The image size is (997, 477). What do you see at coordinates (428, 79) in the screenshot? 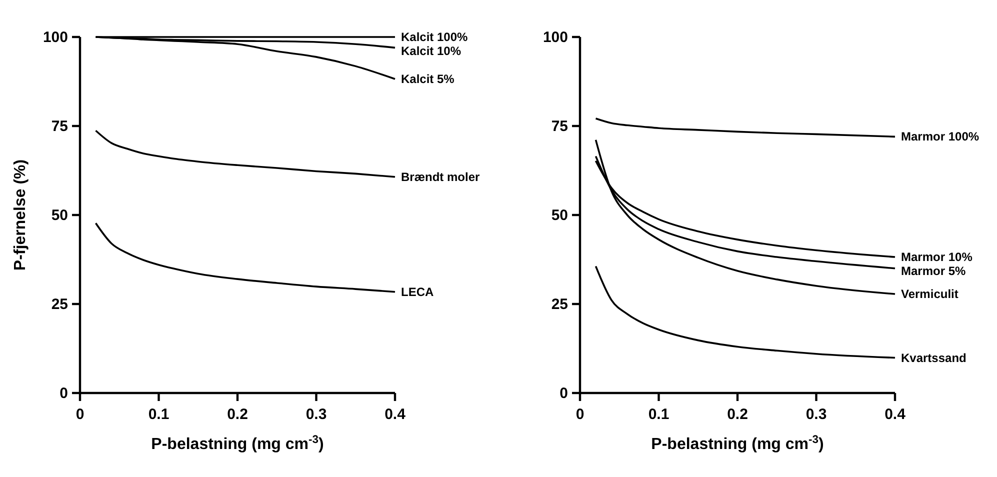
I see `series-label: Kalcit 5%` at bounding box center [428, 79].